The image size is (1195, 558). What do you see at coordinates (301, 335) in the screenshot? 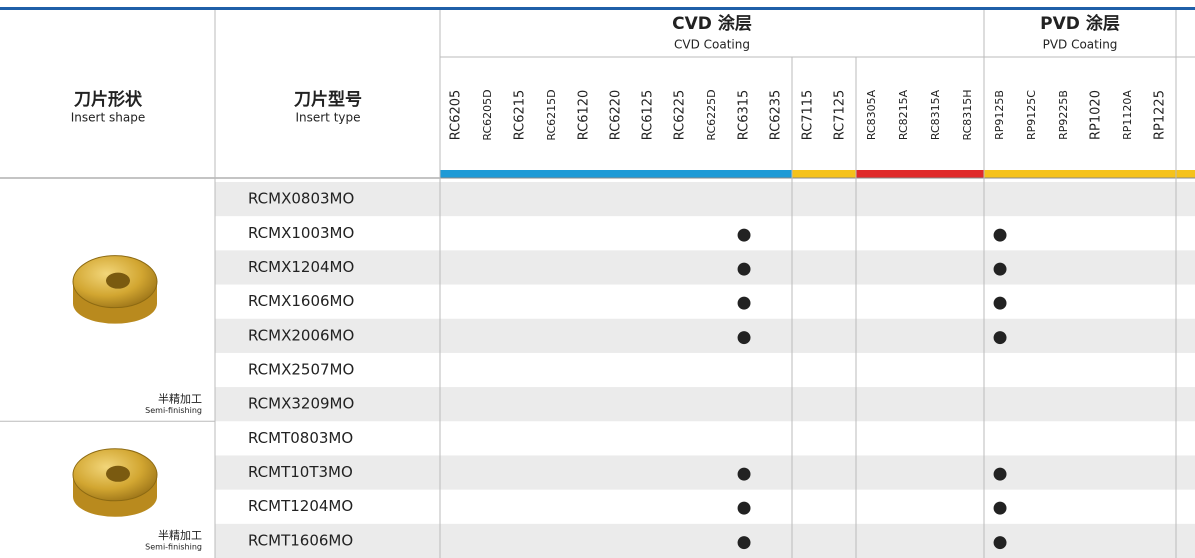
I see `insert-type: RCMX2006MO` at bounding box center [301, 335].